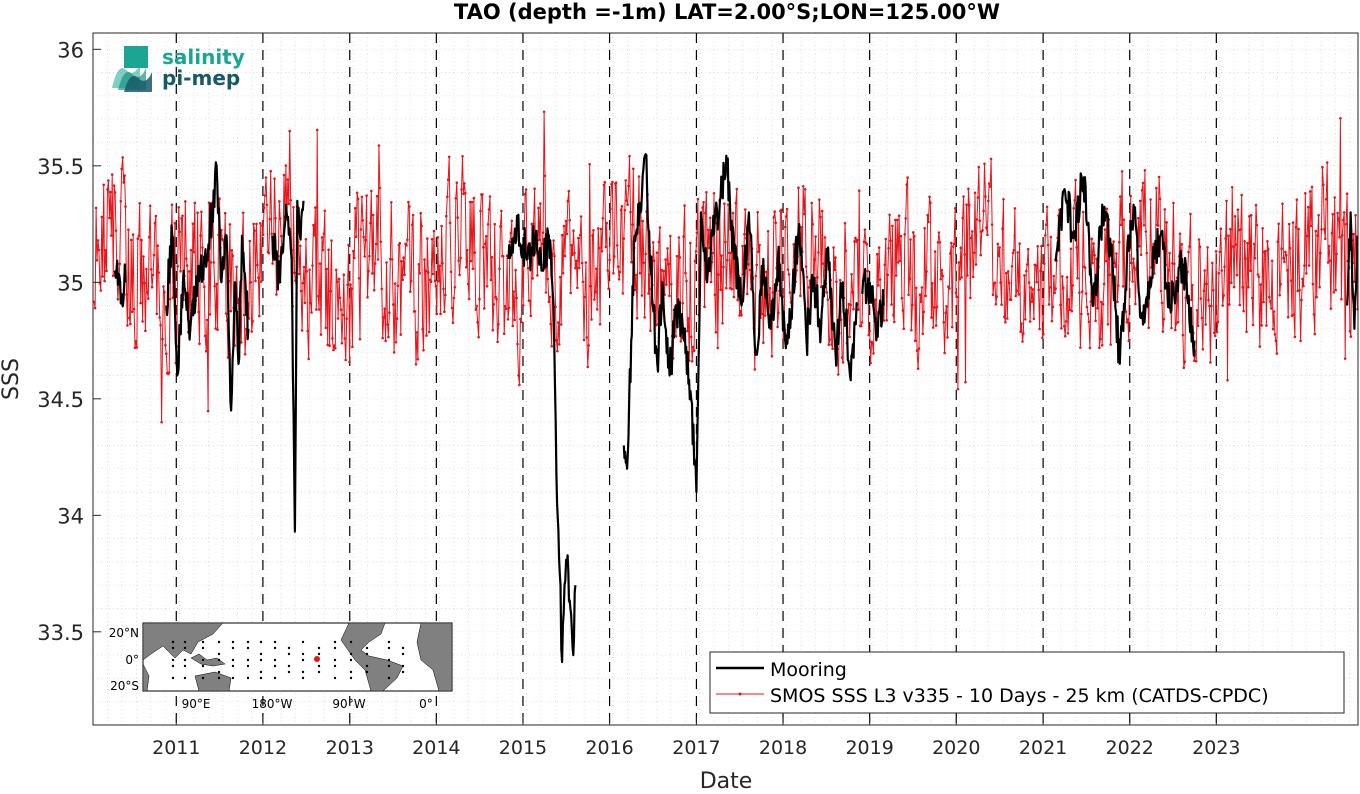 The width and height of the screenshot is (1360, 794). Describe the element at coordinates (203, 57) in the screenshot. I see `logo-text-salinity: salinity` at that location.